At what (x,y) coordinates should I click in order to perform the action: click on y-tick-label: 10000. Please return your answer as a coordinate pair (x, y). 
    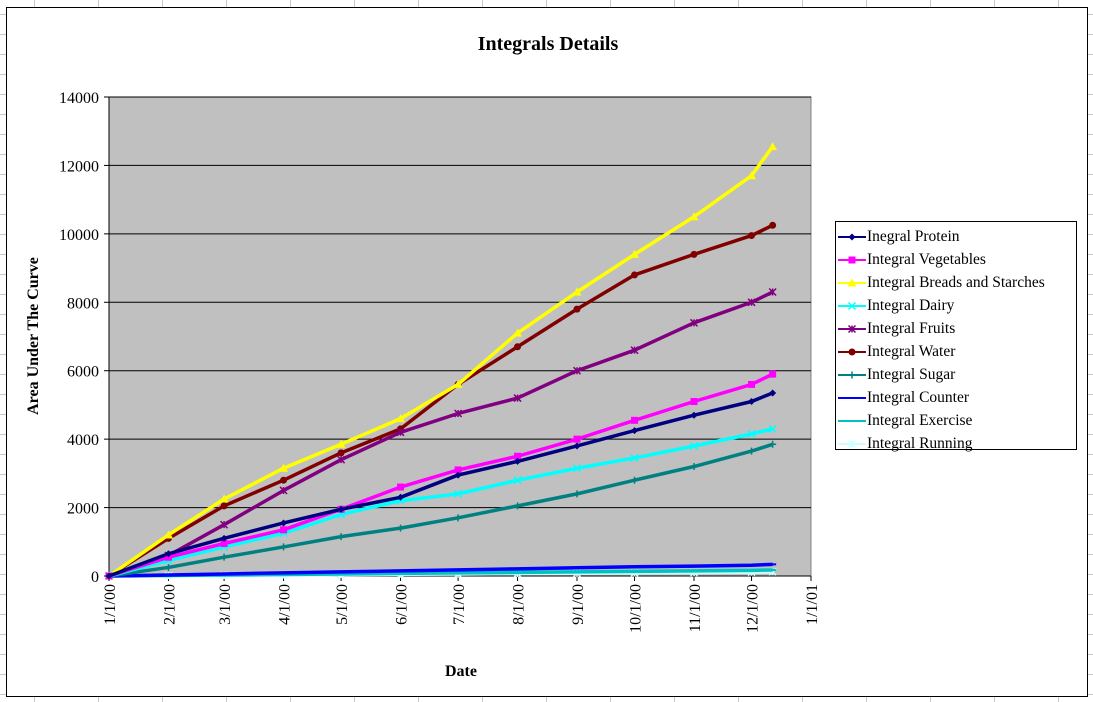
    Looking at the image, I should click on (79, 235).